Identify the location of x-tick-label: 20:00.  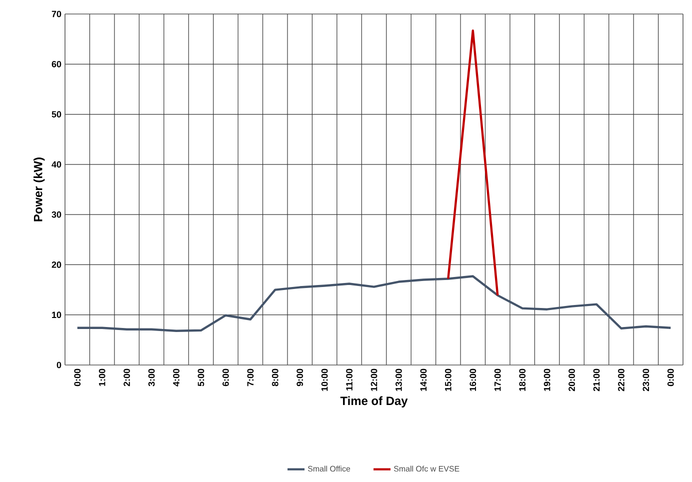
(571, 380).